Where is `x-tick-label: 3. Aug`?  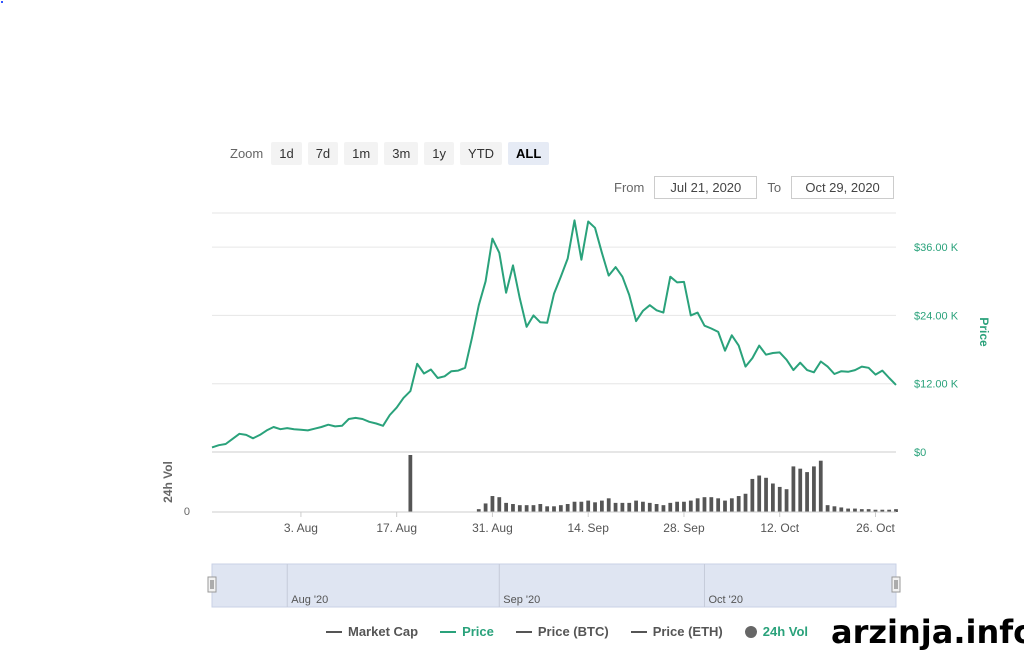
x-tick-label: 3. Aug is located at coordinates (301, 528).